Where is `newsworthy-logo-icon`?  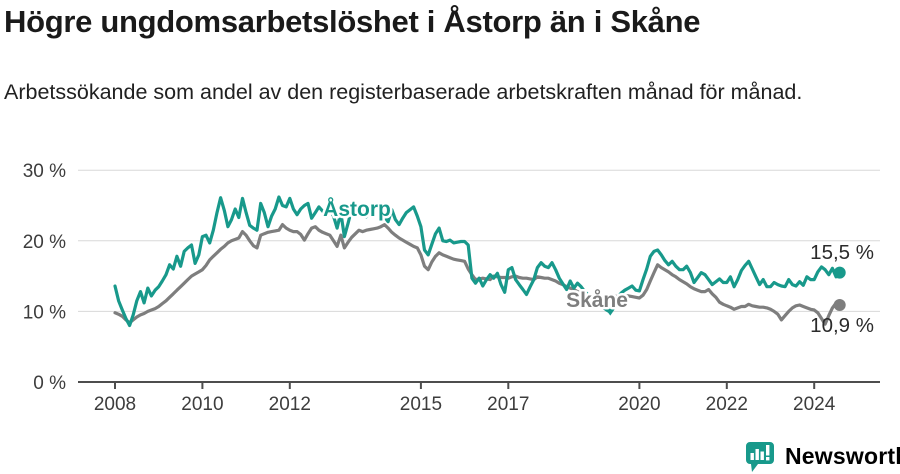 newsworthy-logo-icon is located at coordinates (760, 457).